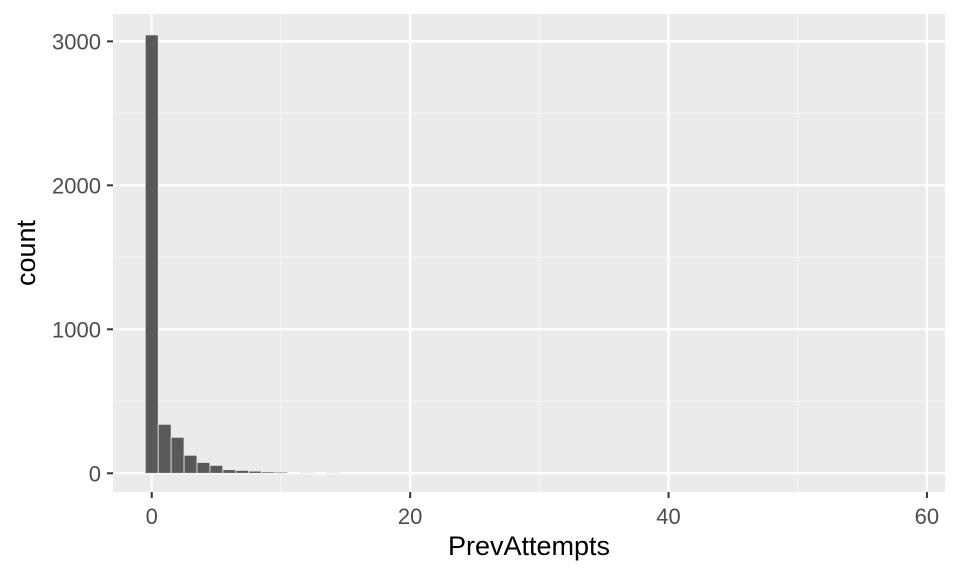 This screenshot has width=960, height=576. What do you see at coordinates (82, 257) in the screenshot?
I see `y-axis: 0 1000 2000 3000` at bounding box center [82, 257].